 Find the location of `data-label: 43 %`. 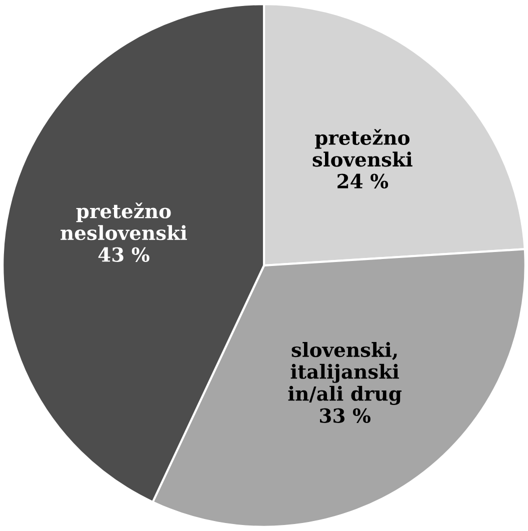

data-label: 43 % is located at coordinates (124, 254).